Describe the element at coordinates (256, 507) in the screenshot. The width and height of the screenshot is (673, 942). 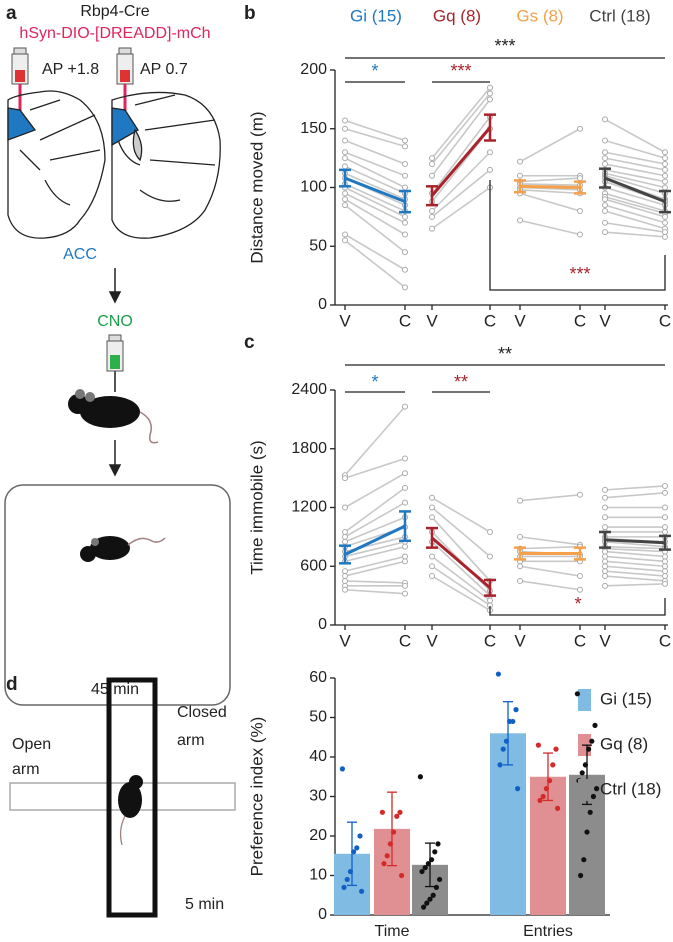
I see `y-axis-label: Time immobile (s)` at that location.